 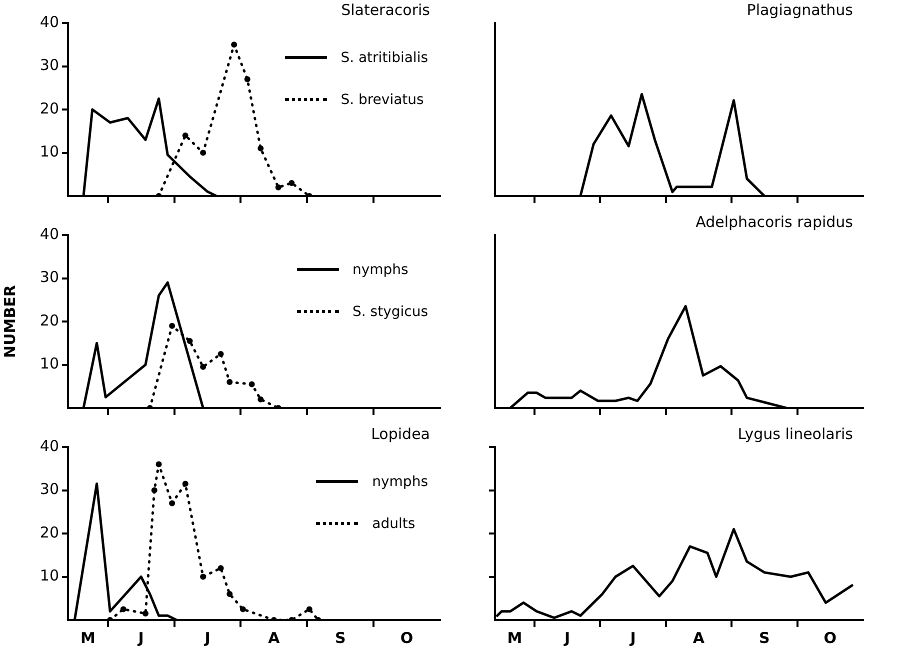 I want to click on legend-label: S. atritibialis, so click(x=384, y=58).